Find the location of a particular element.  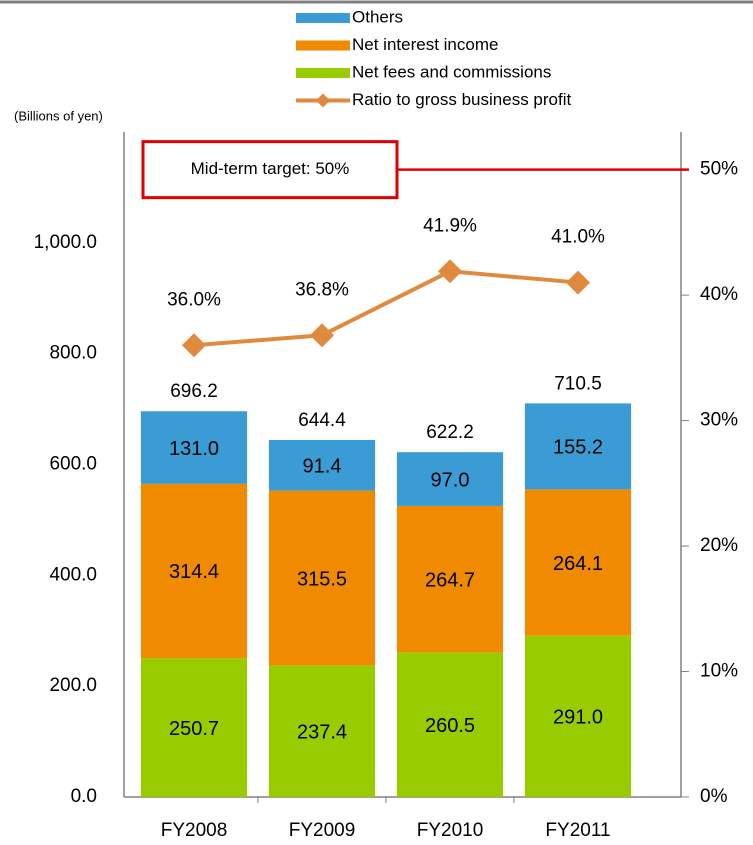

segment-label: 91.4 is located at coordinates (322, 467).